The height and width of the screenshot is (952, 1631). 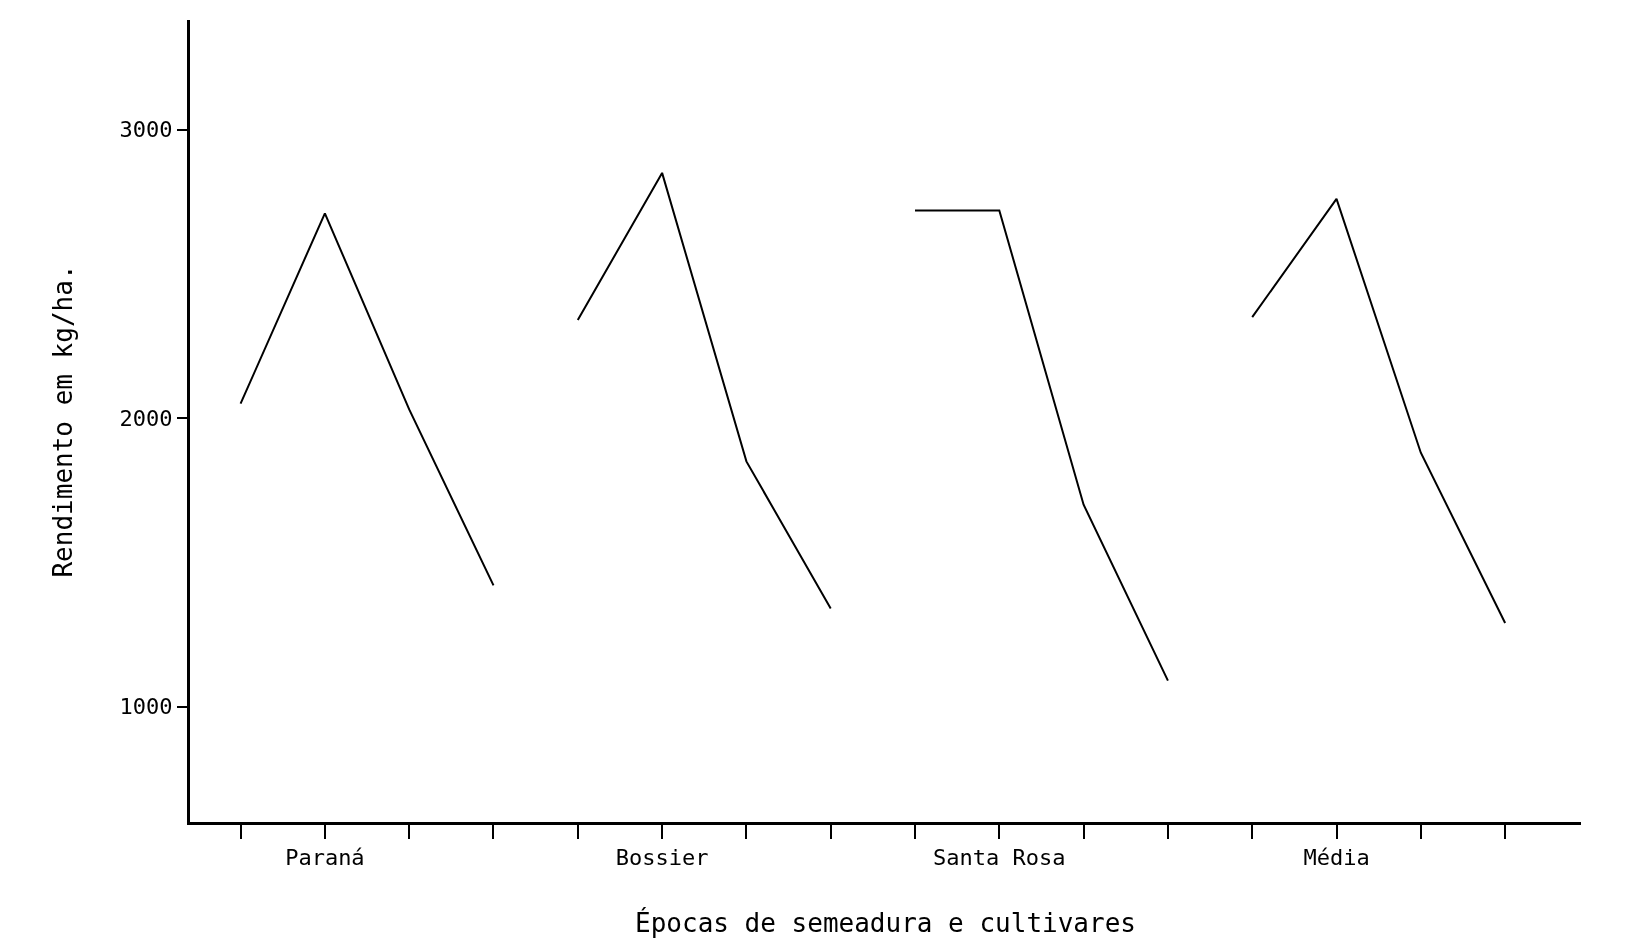 I want to click on y-tick-label: 3000, so click(x=146, y=130).